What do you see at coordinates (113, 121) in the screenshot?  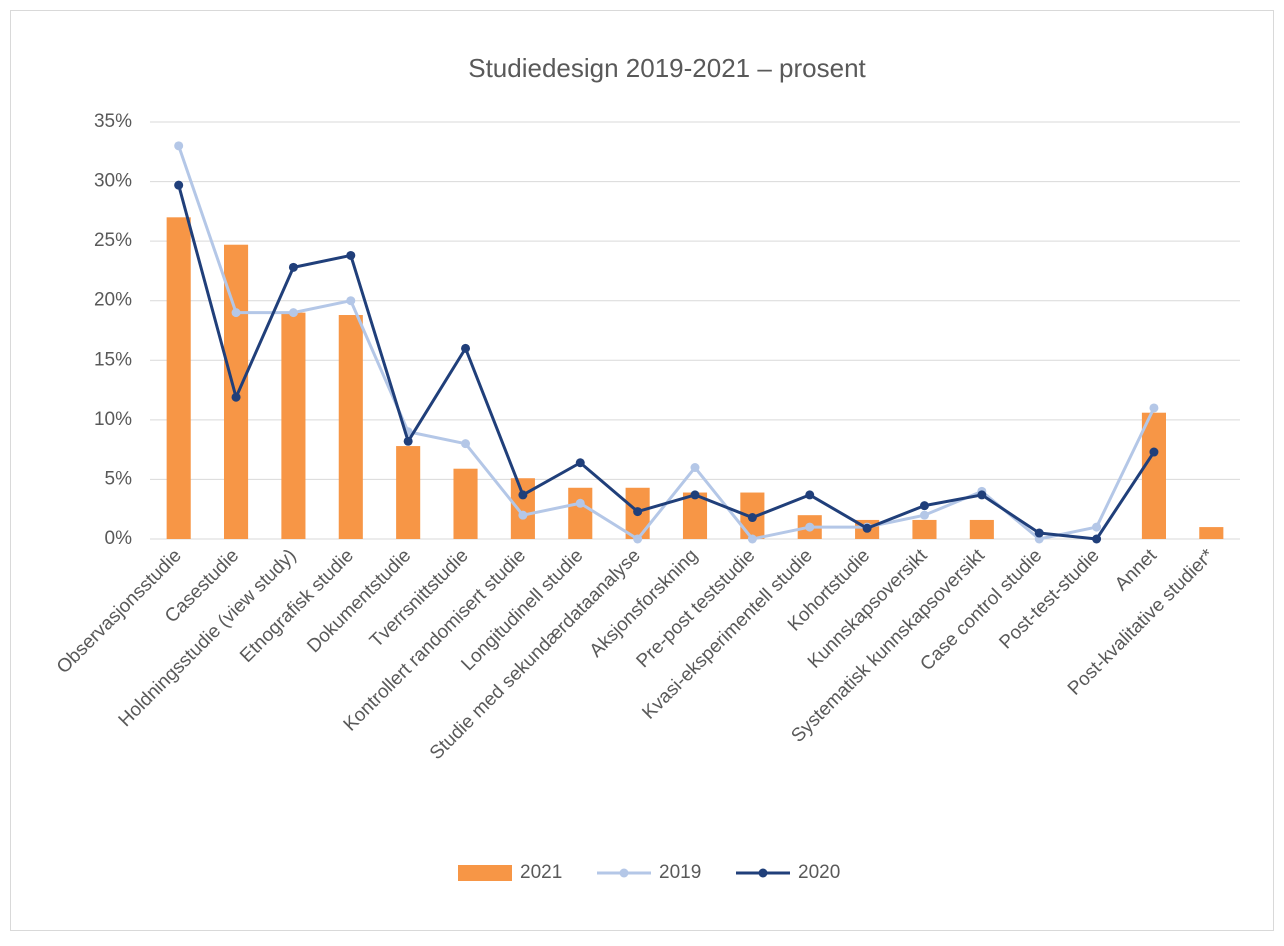 I see `y-tick-label: 35%` at bounding box center [113, 121].